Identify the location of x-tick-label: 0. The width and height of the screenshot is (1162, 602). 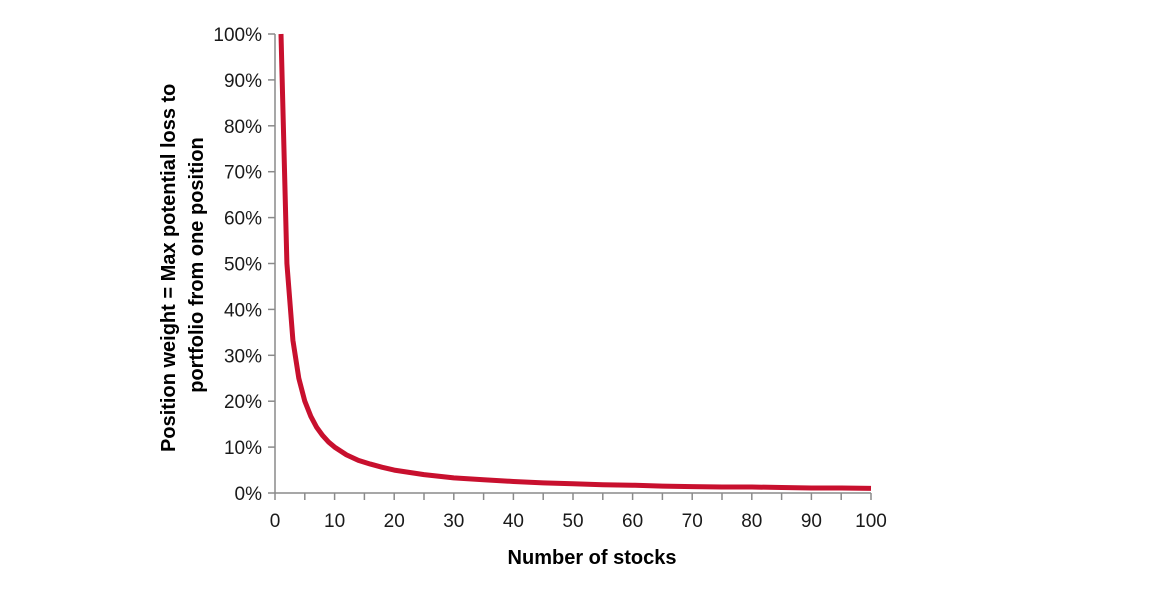
(275, 521).